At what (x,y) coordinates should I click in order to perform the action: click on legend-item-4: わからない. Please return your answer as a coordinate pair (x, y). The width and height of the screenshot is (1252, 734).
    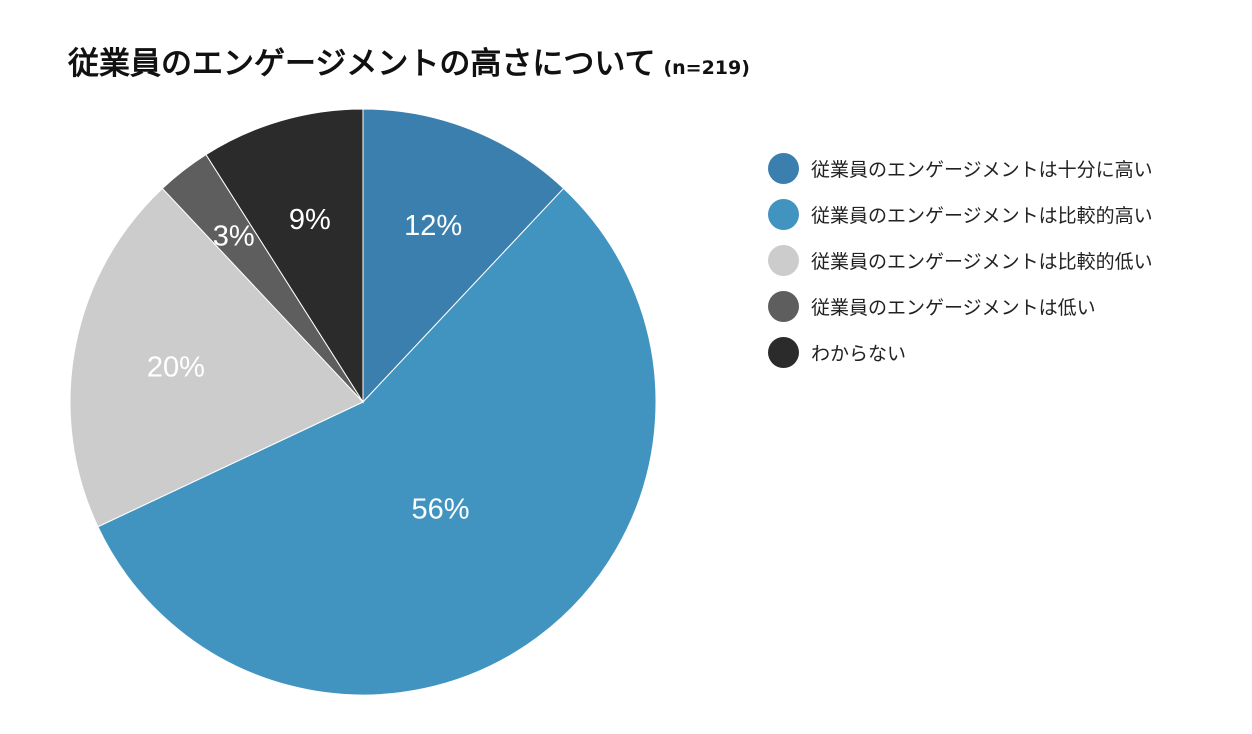
    Looking at the image, I should click on (960, 352).